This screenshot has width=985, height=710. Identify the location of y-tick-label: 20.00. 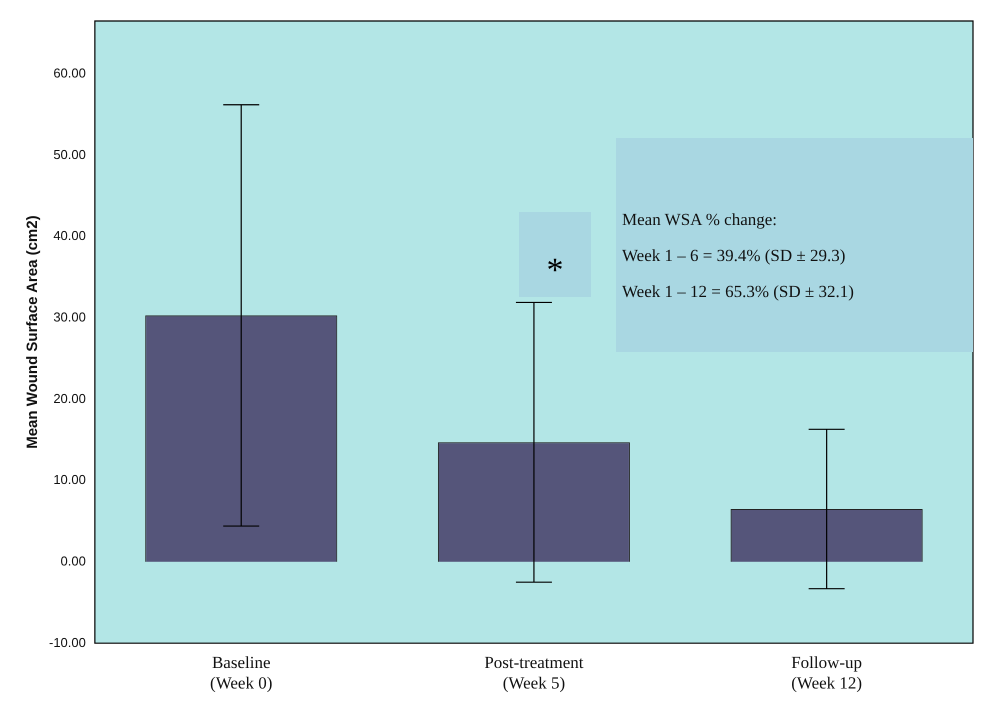
(69, 398).